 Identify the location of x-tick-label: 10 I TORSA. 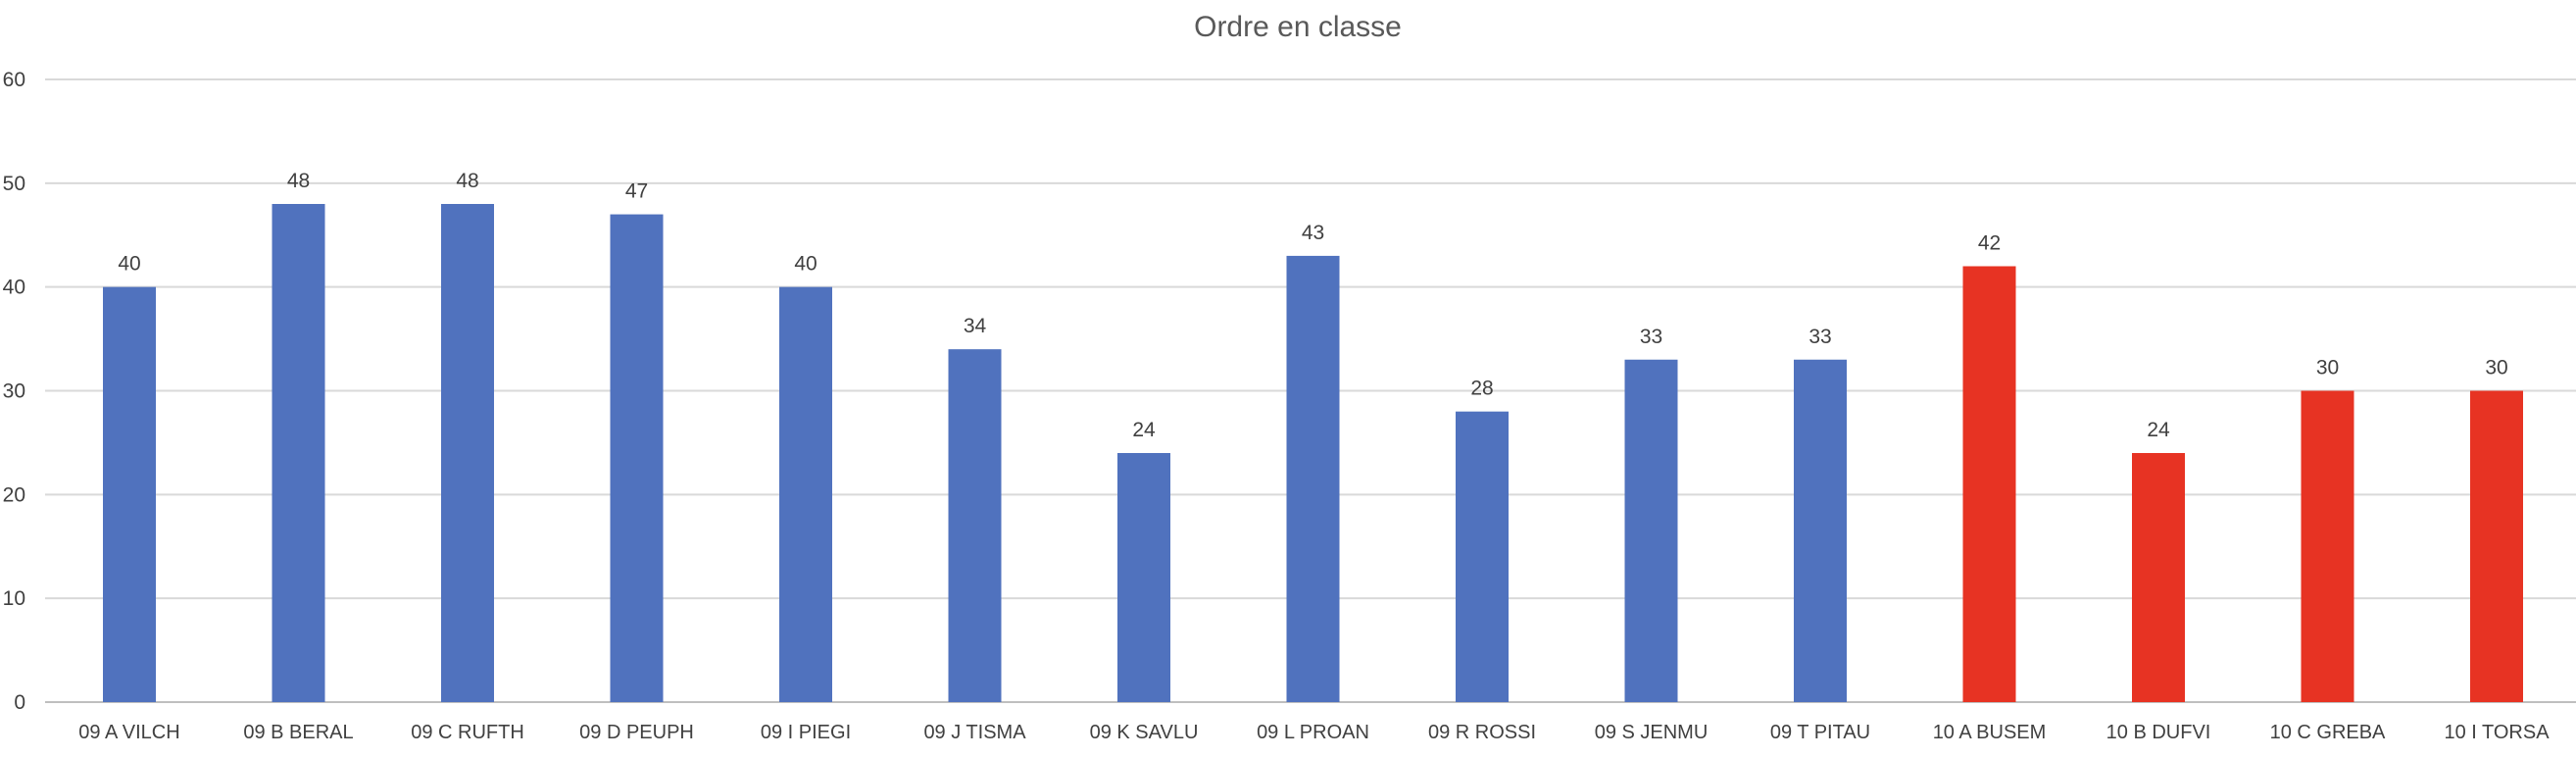
(2497, 732).